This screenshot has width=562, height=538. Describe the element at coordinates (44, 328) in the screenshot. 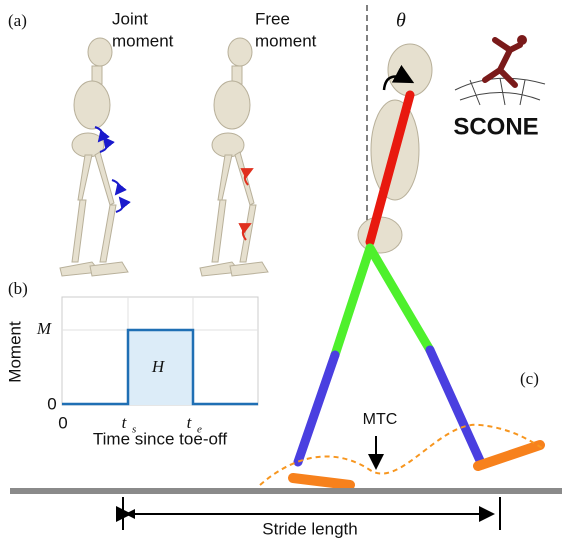

I see `y-tick-label: M` at that location.